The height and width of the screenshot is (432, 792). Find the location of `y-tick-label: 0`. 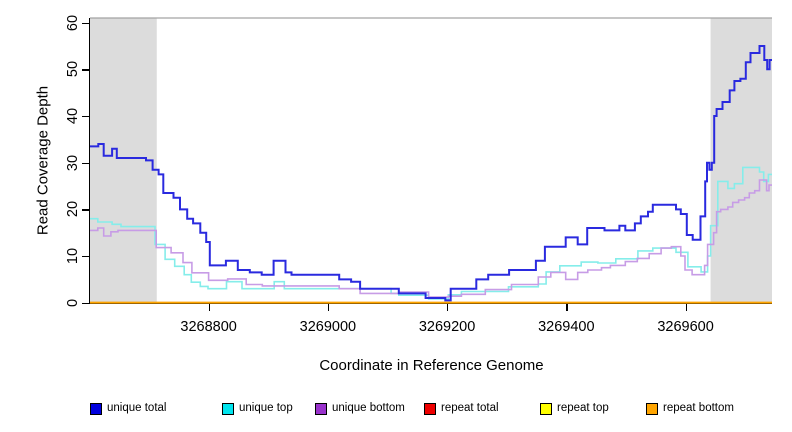

y-tick-label: 0 is located at coordinates (73, 302).